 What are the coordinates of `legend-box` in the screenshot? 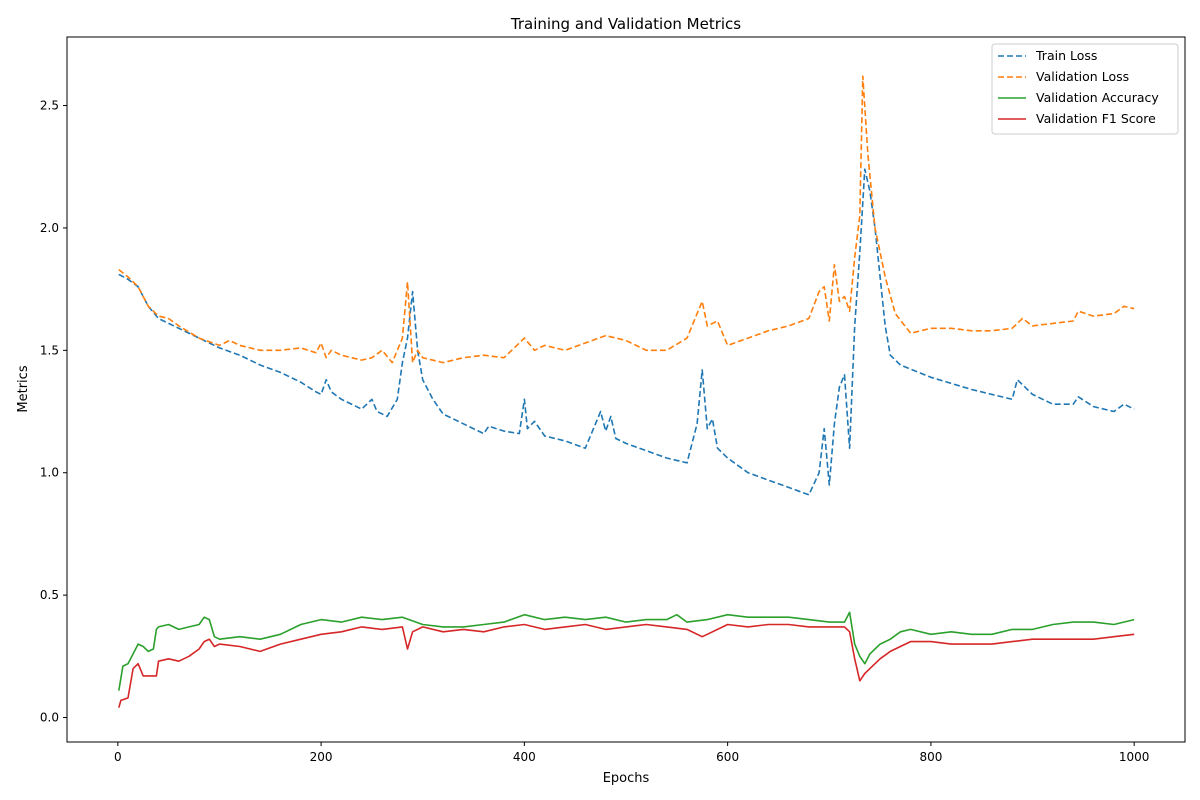 It's located at (1085, 89).